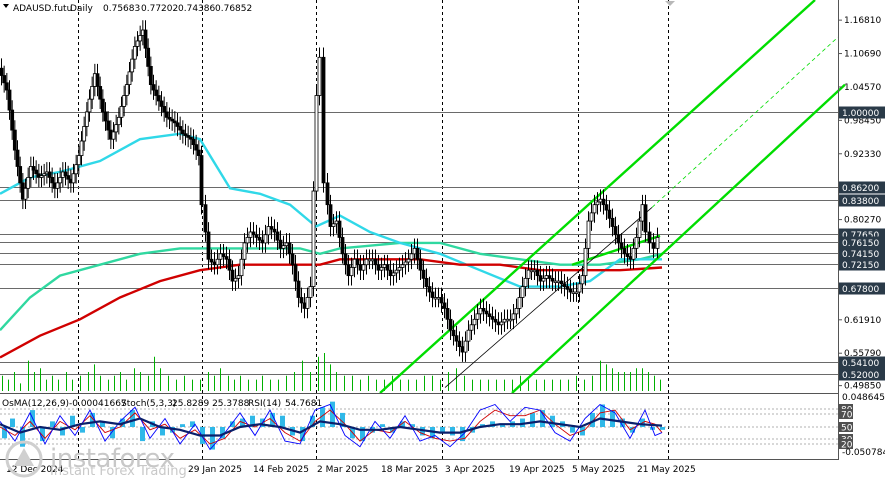 This screenshot has width=885, height=480. Describe the element at coordinates (6, 6) in the screenshot. I see `collapse-arrow-icon` at that location.